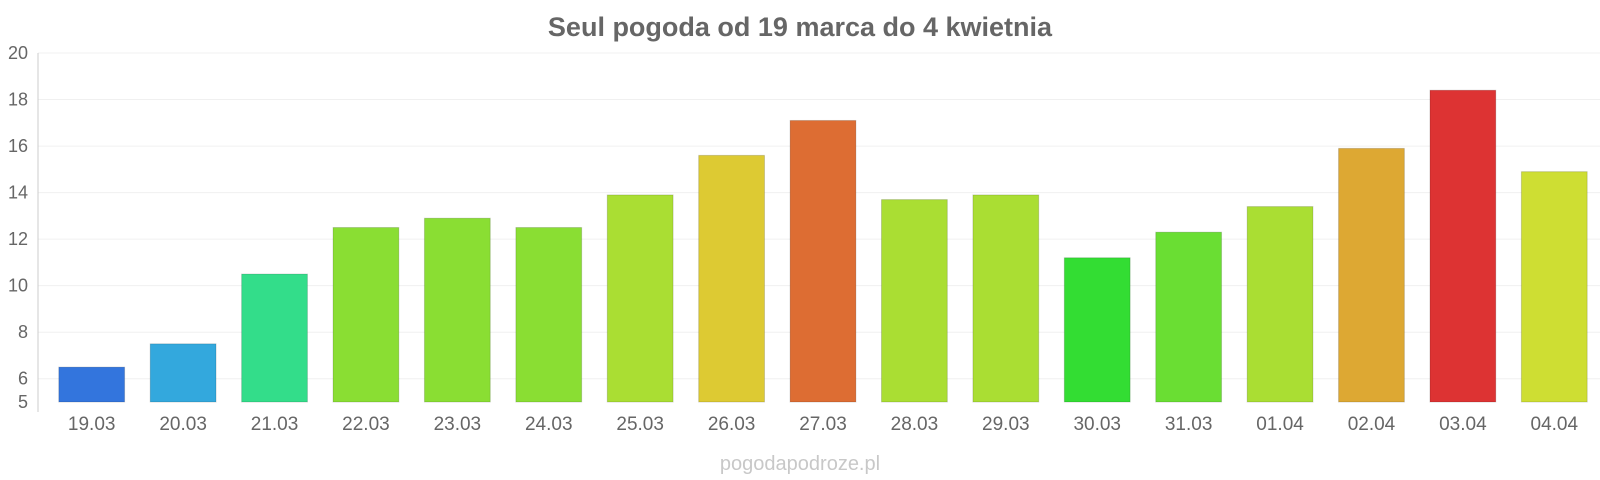 Image resolution: width=1600 pixels, height=480 pixels. I want to click on bar-29.03, so click(1006, 298).